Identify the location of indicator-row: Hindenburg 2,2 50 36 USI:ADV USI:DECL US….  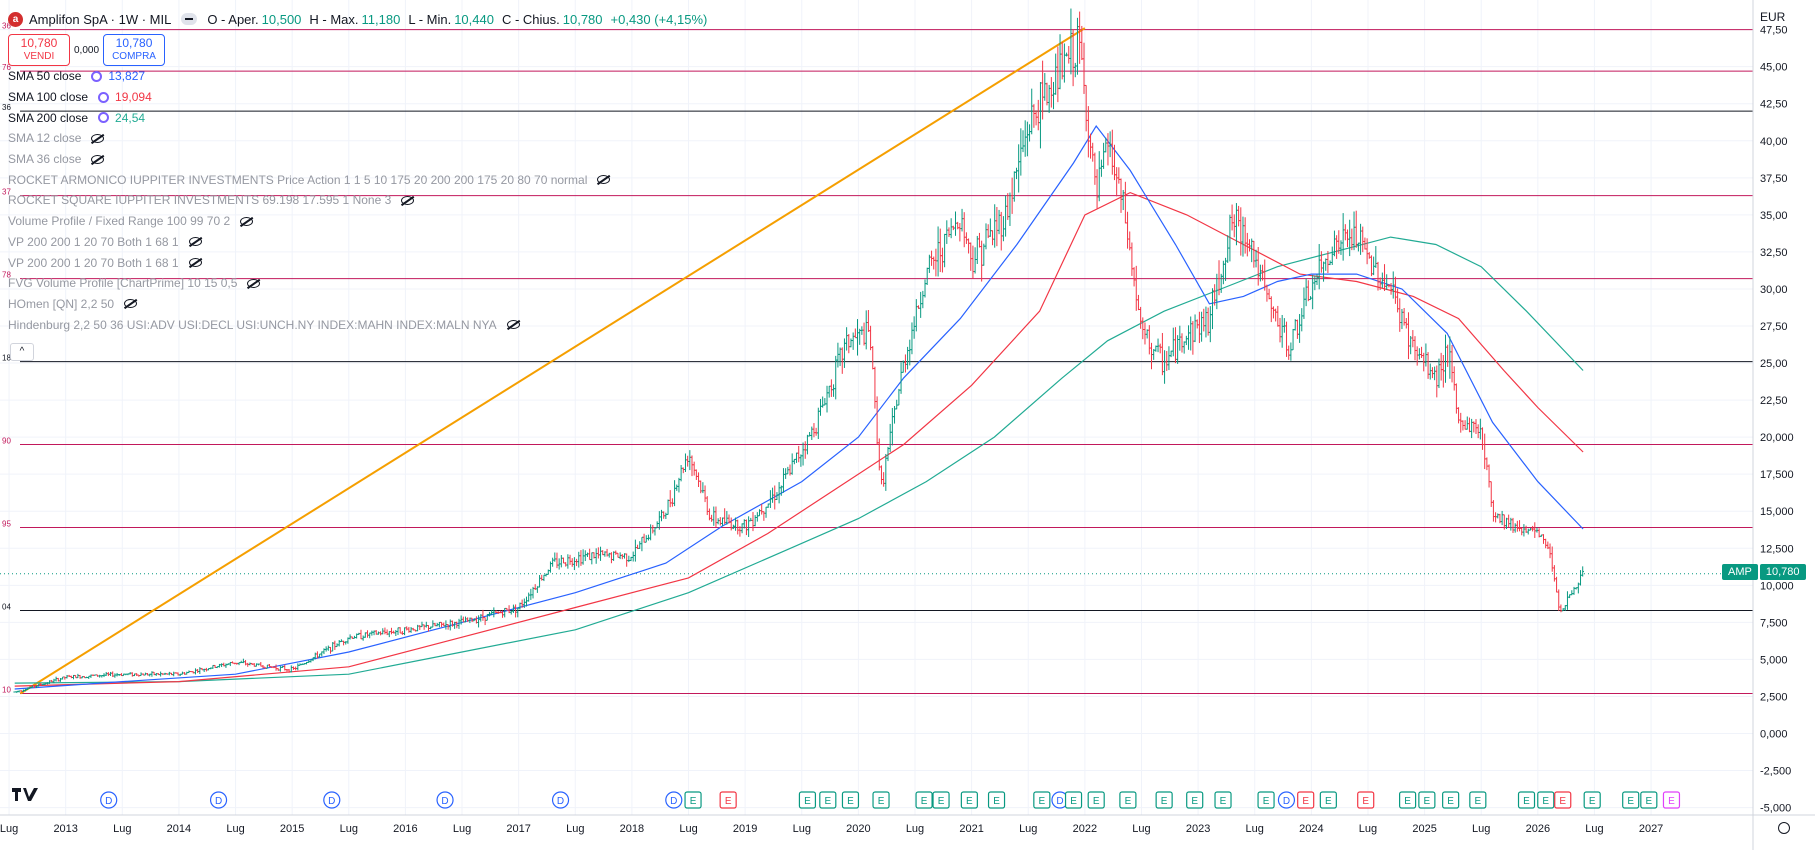
(558, 324).